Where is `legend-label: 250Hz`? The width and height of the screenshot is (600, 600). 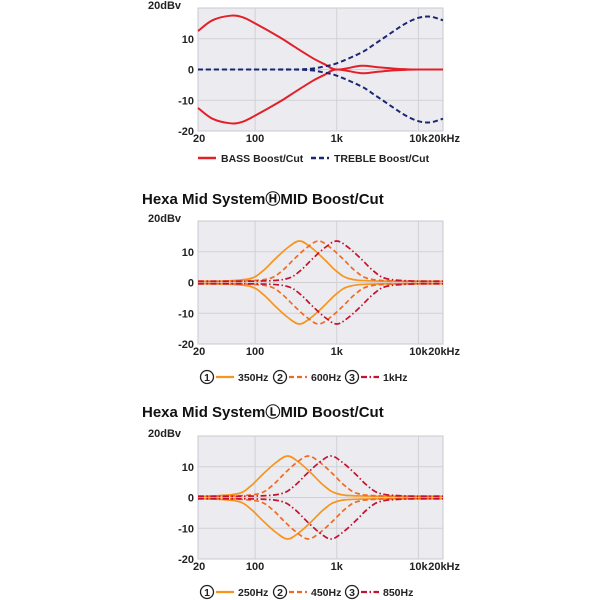 legend-label: 250Hz is located at coordinates (253, 593).